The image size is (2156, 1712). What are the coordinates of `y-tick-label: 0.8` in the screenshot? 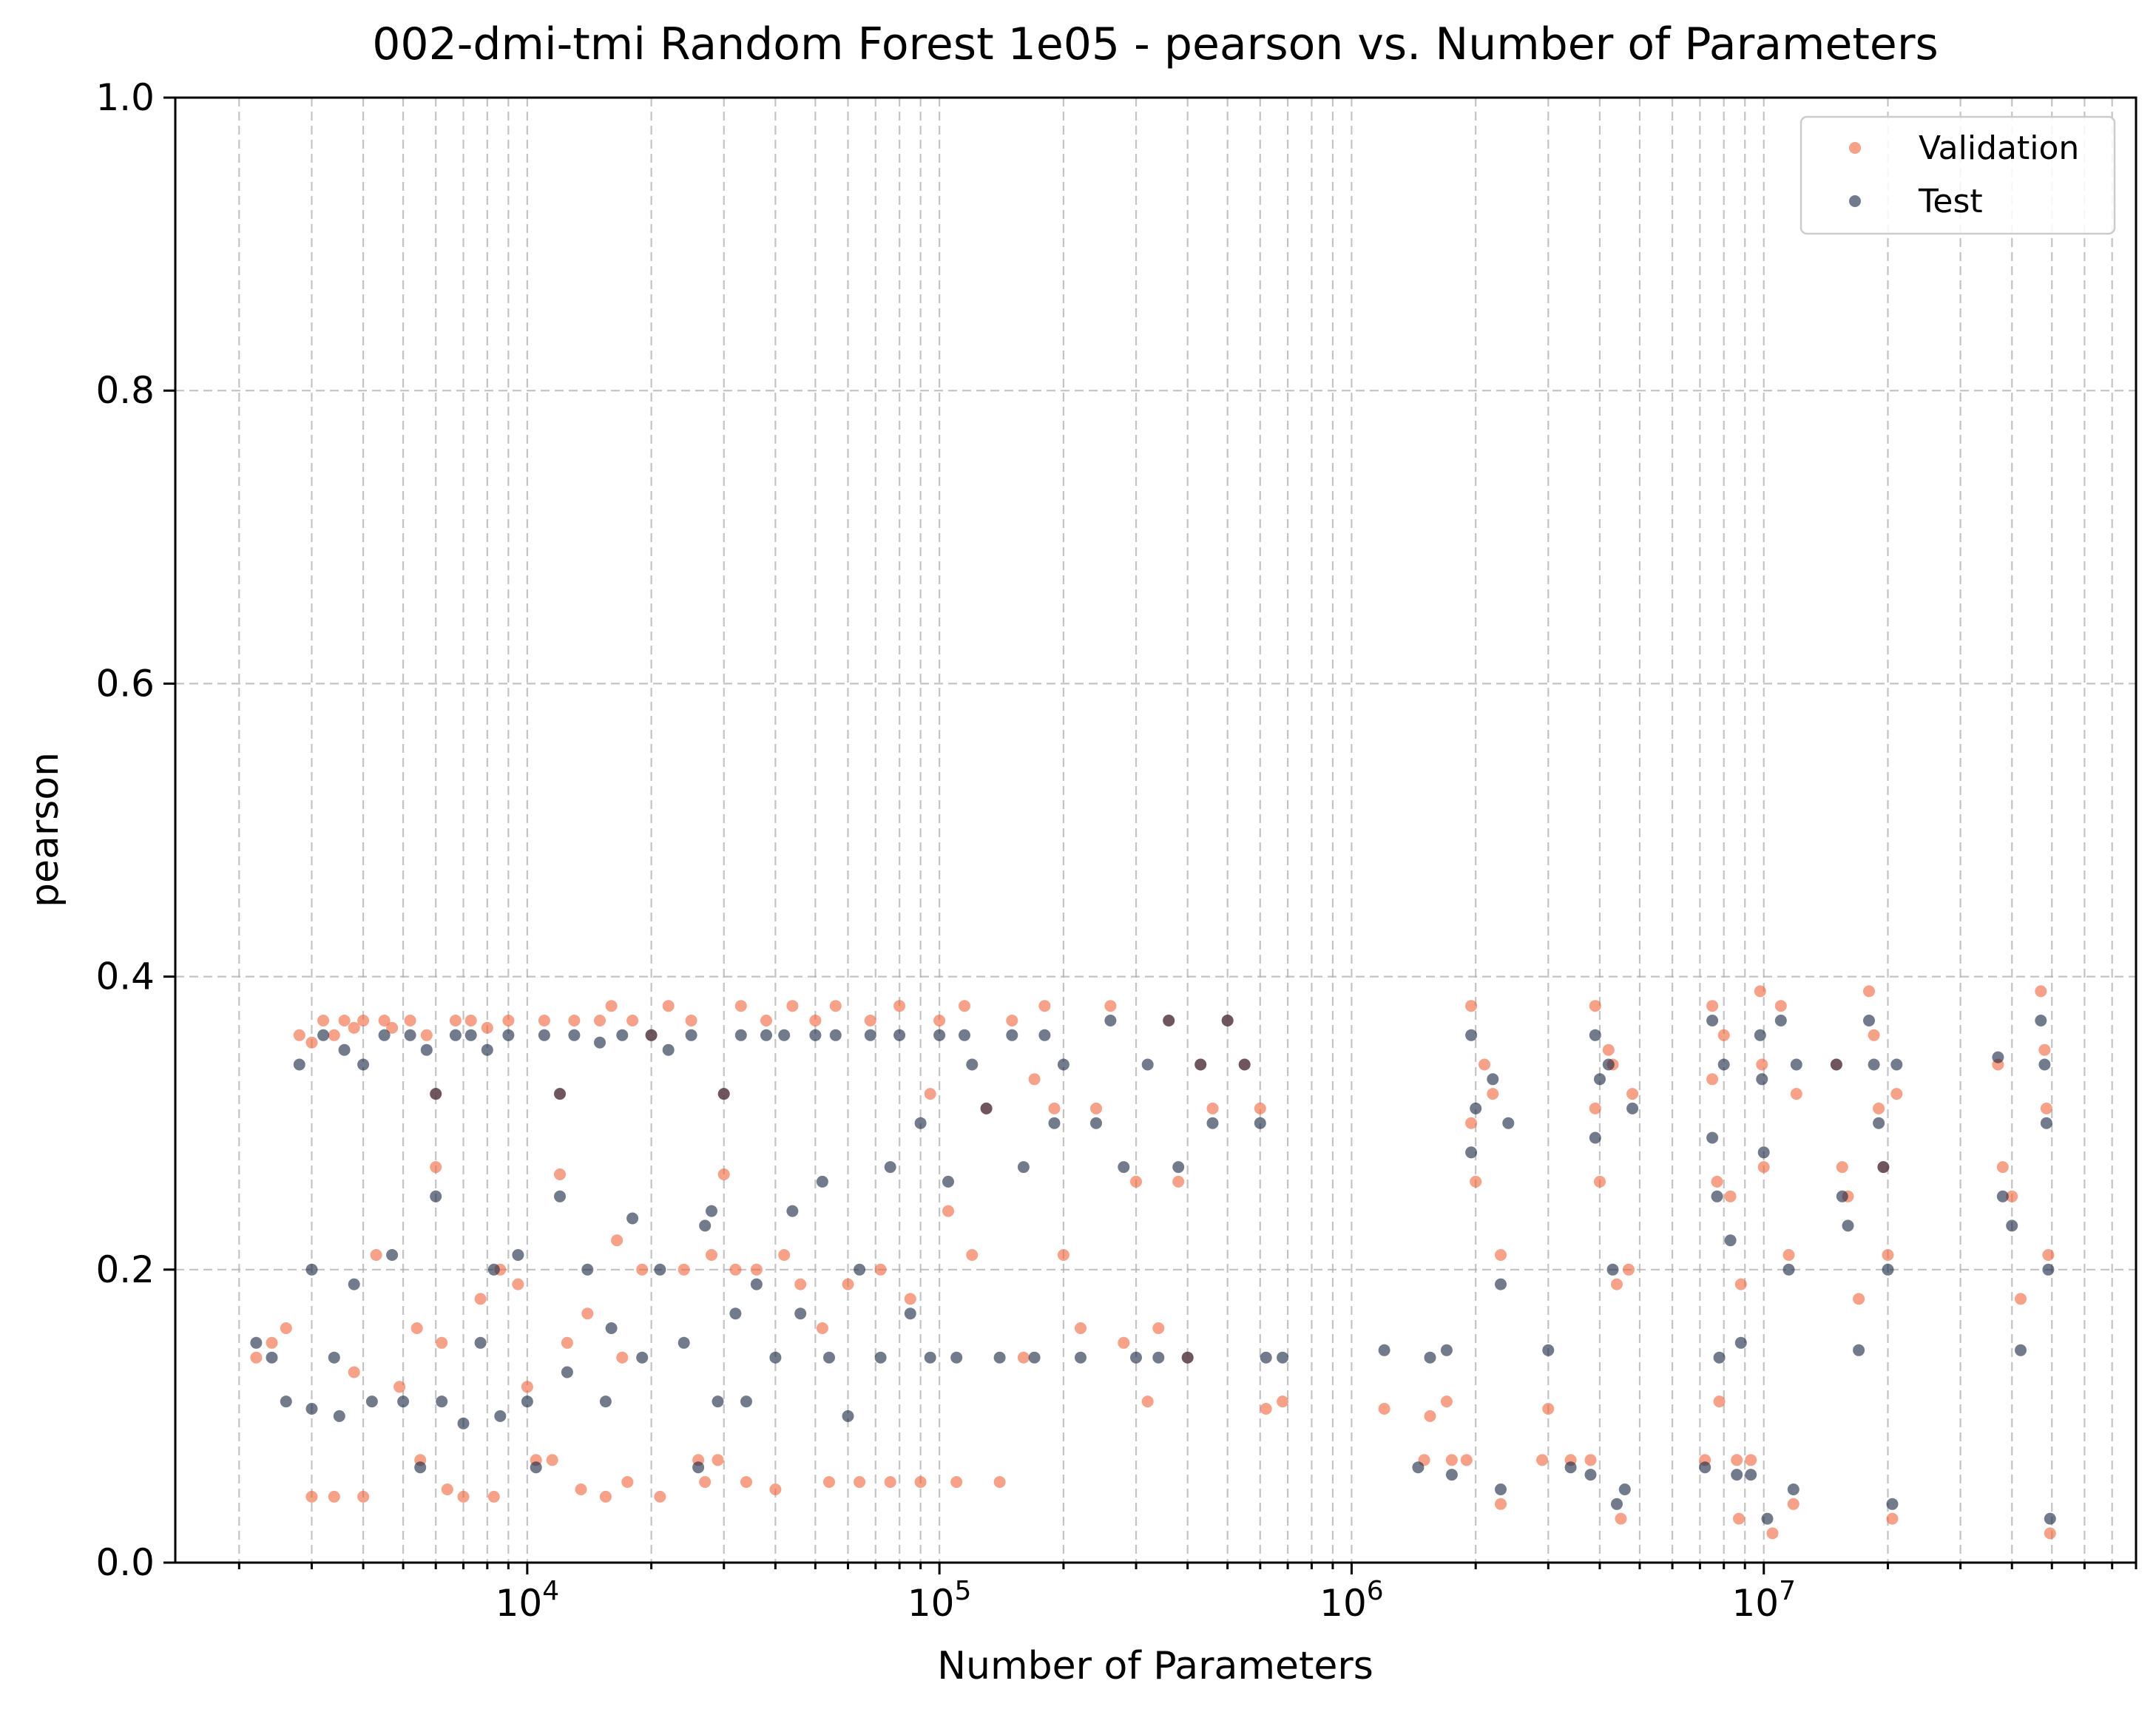 It's located at (125, 390).